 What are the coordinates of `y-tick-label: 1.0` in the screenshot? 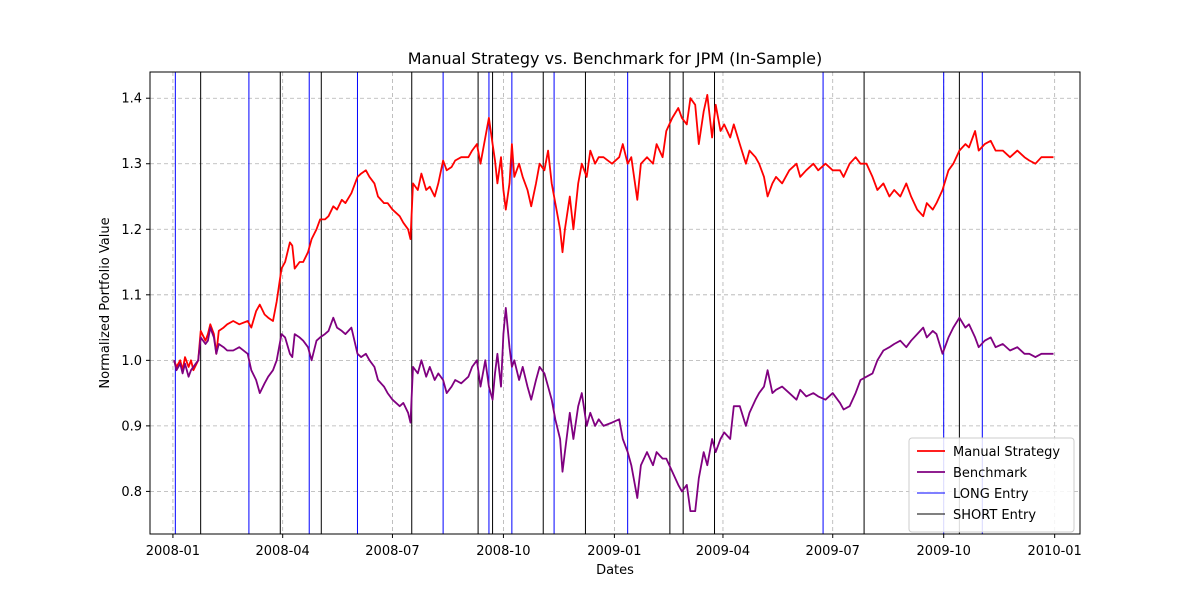 It's located at (131, 361).